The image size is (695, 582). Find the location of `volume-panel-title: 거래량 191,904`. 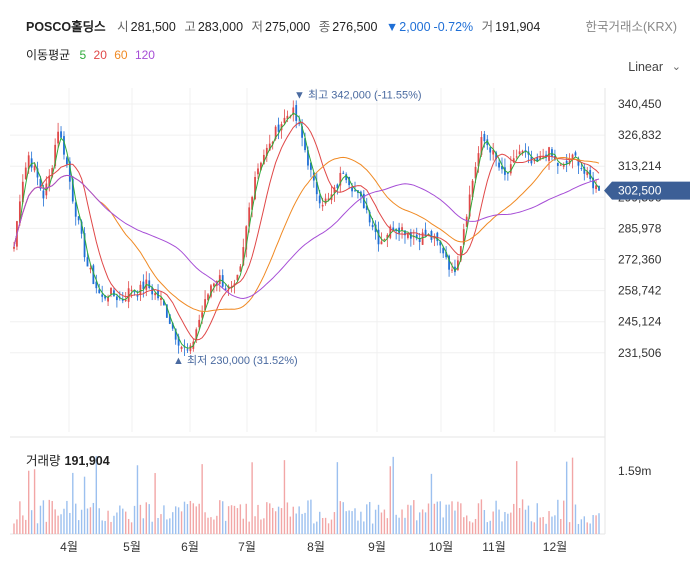

volume-panel-title: 거래량 191,904 is located at coordinates (68, 459).